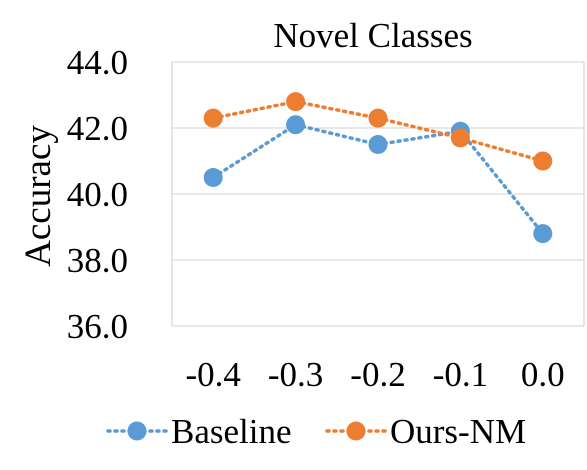  Describe the element at coordinates (460, 374) in the screenshot. I see `x-tick-label: -0.1` at that location.